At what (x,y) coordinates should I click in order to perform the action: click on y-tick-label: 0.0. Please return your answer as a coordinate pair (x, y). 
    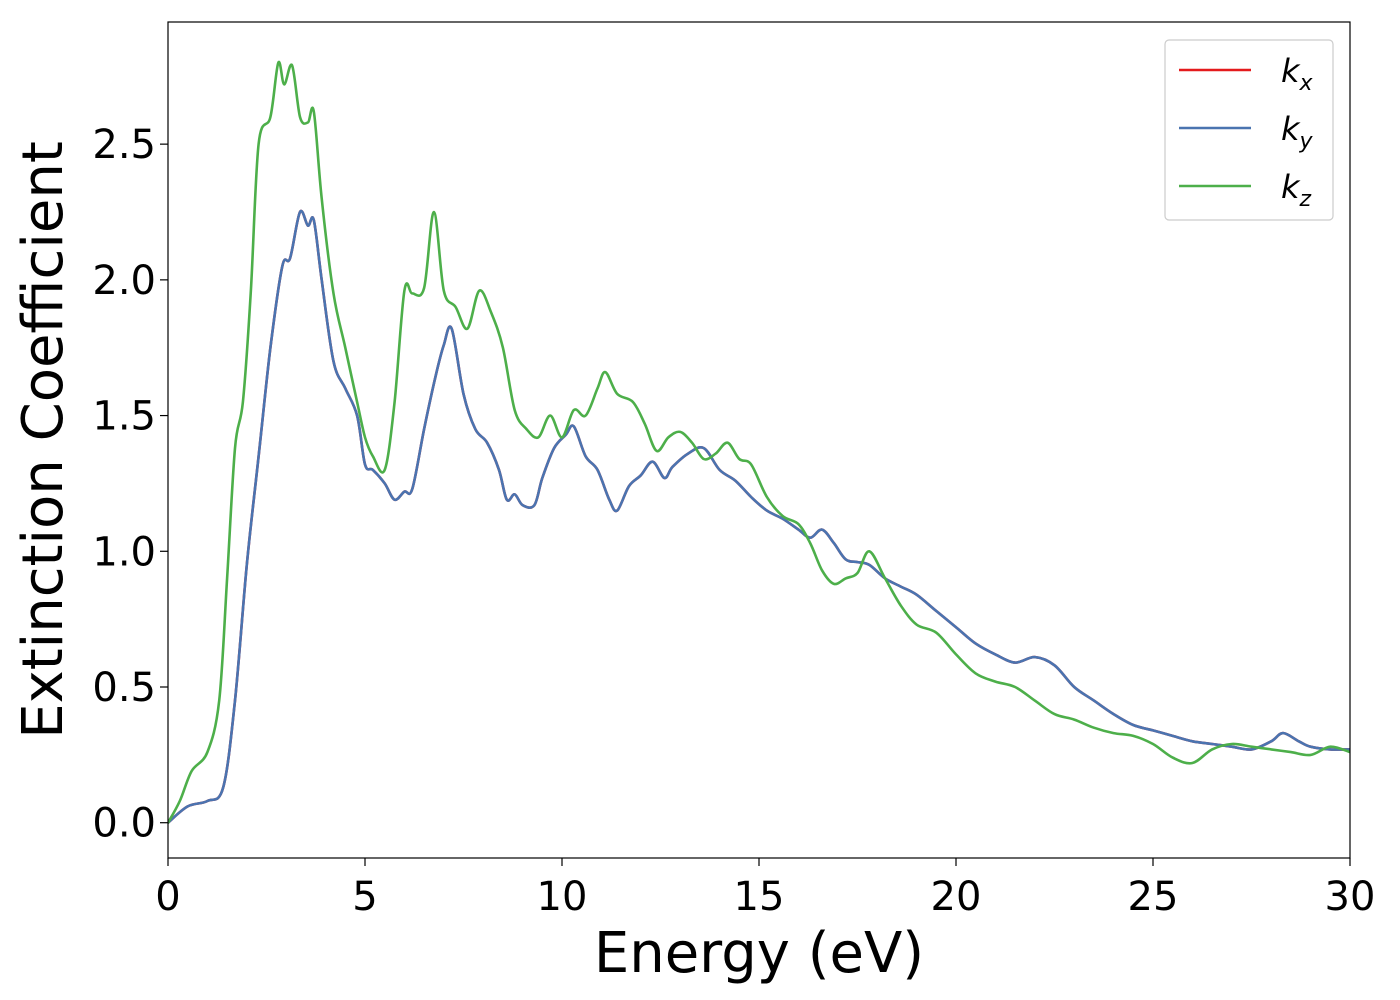
    Looking at the image, I should click on (124, 824).